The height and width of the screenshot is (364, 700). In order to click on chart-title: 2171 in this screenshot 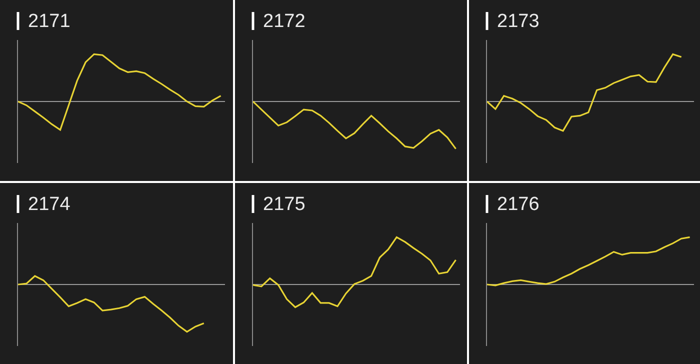, I will do `click(49, 21)`.